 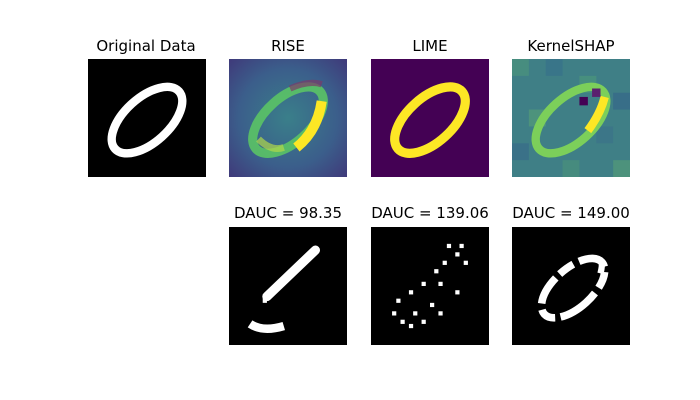 I want to click on lime-title: LIME, so click(x=430, y=46).